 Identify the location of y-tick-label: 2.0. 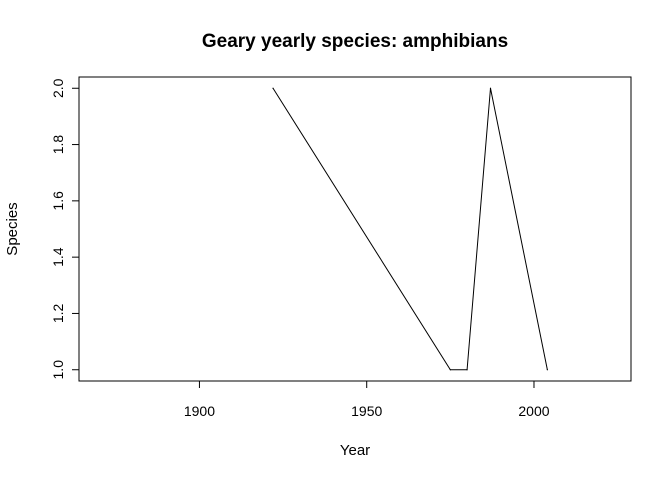
(58, 88).